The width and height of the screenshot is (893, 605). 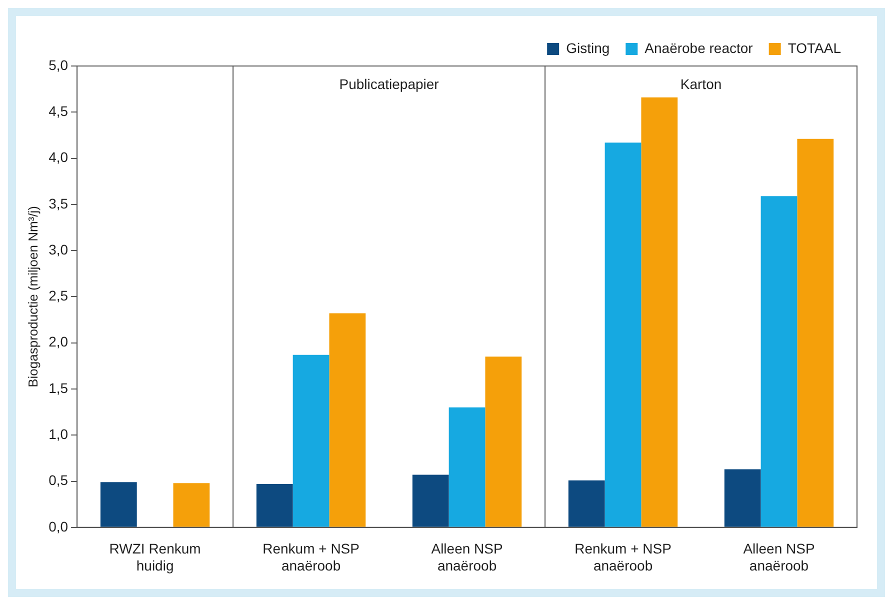 What do you see at coordinates (588, 48) in the screenshot?
I see `legend-label: Gisting` at bounding box center [588, 48].